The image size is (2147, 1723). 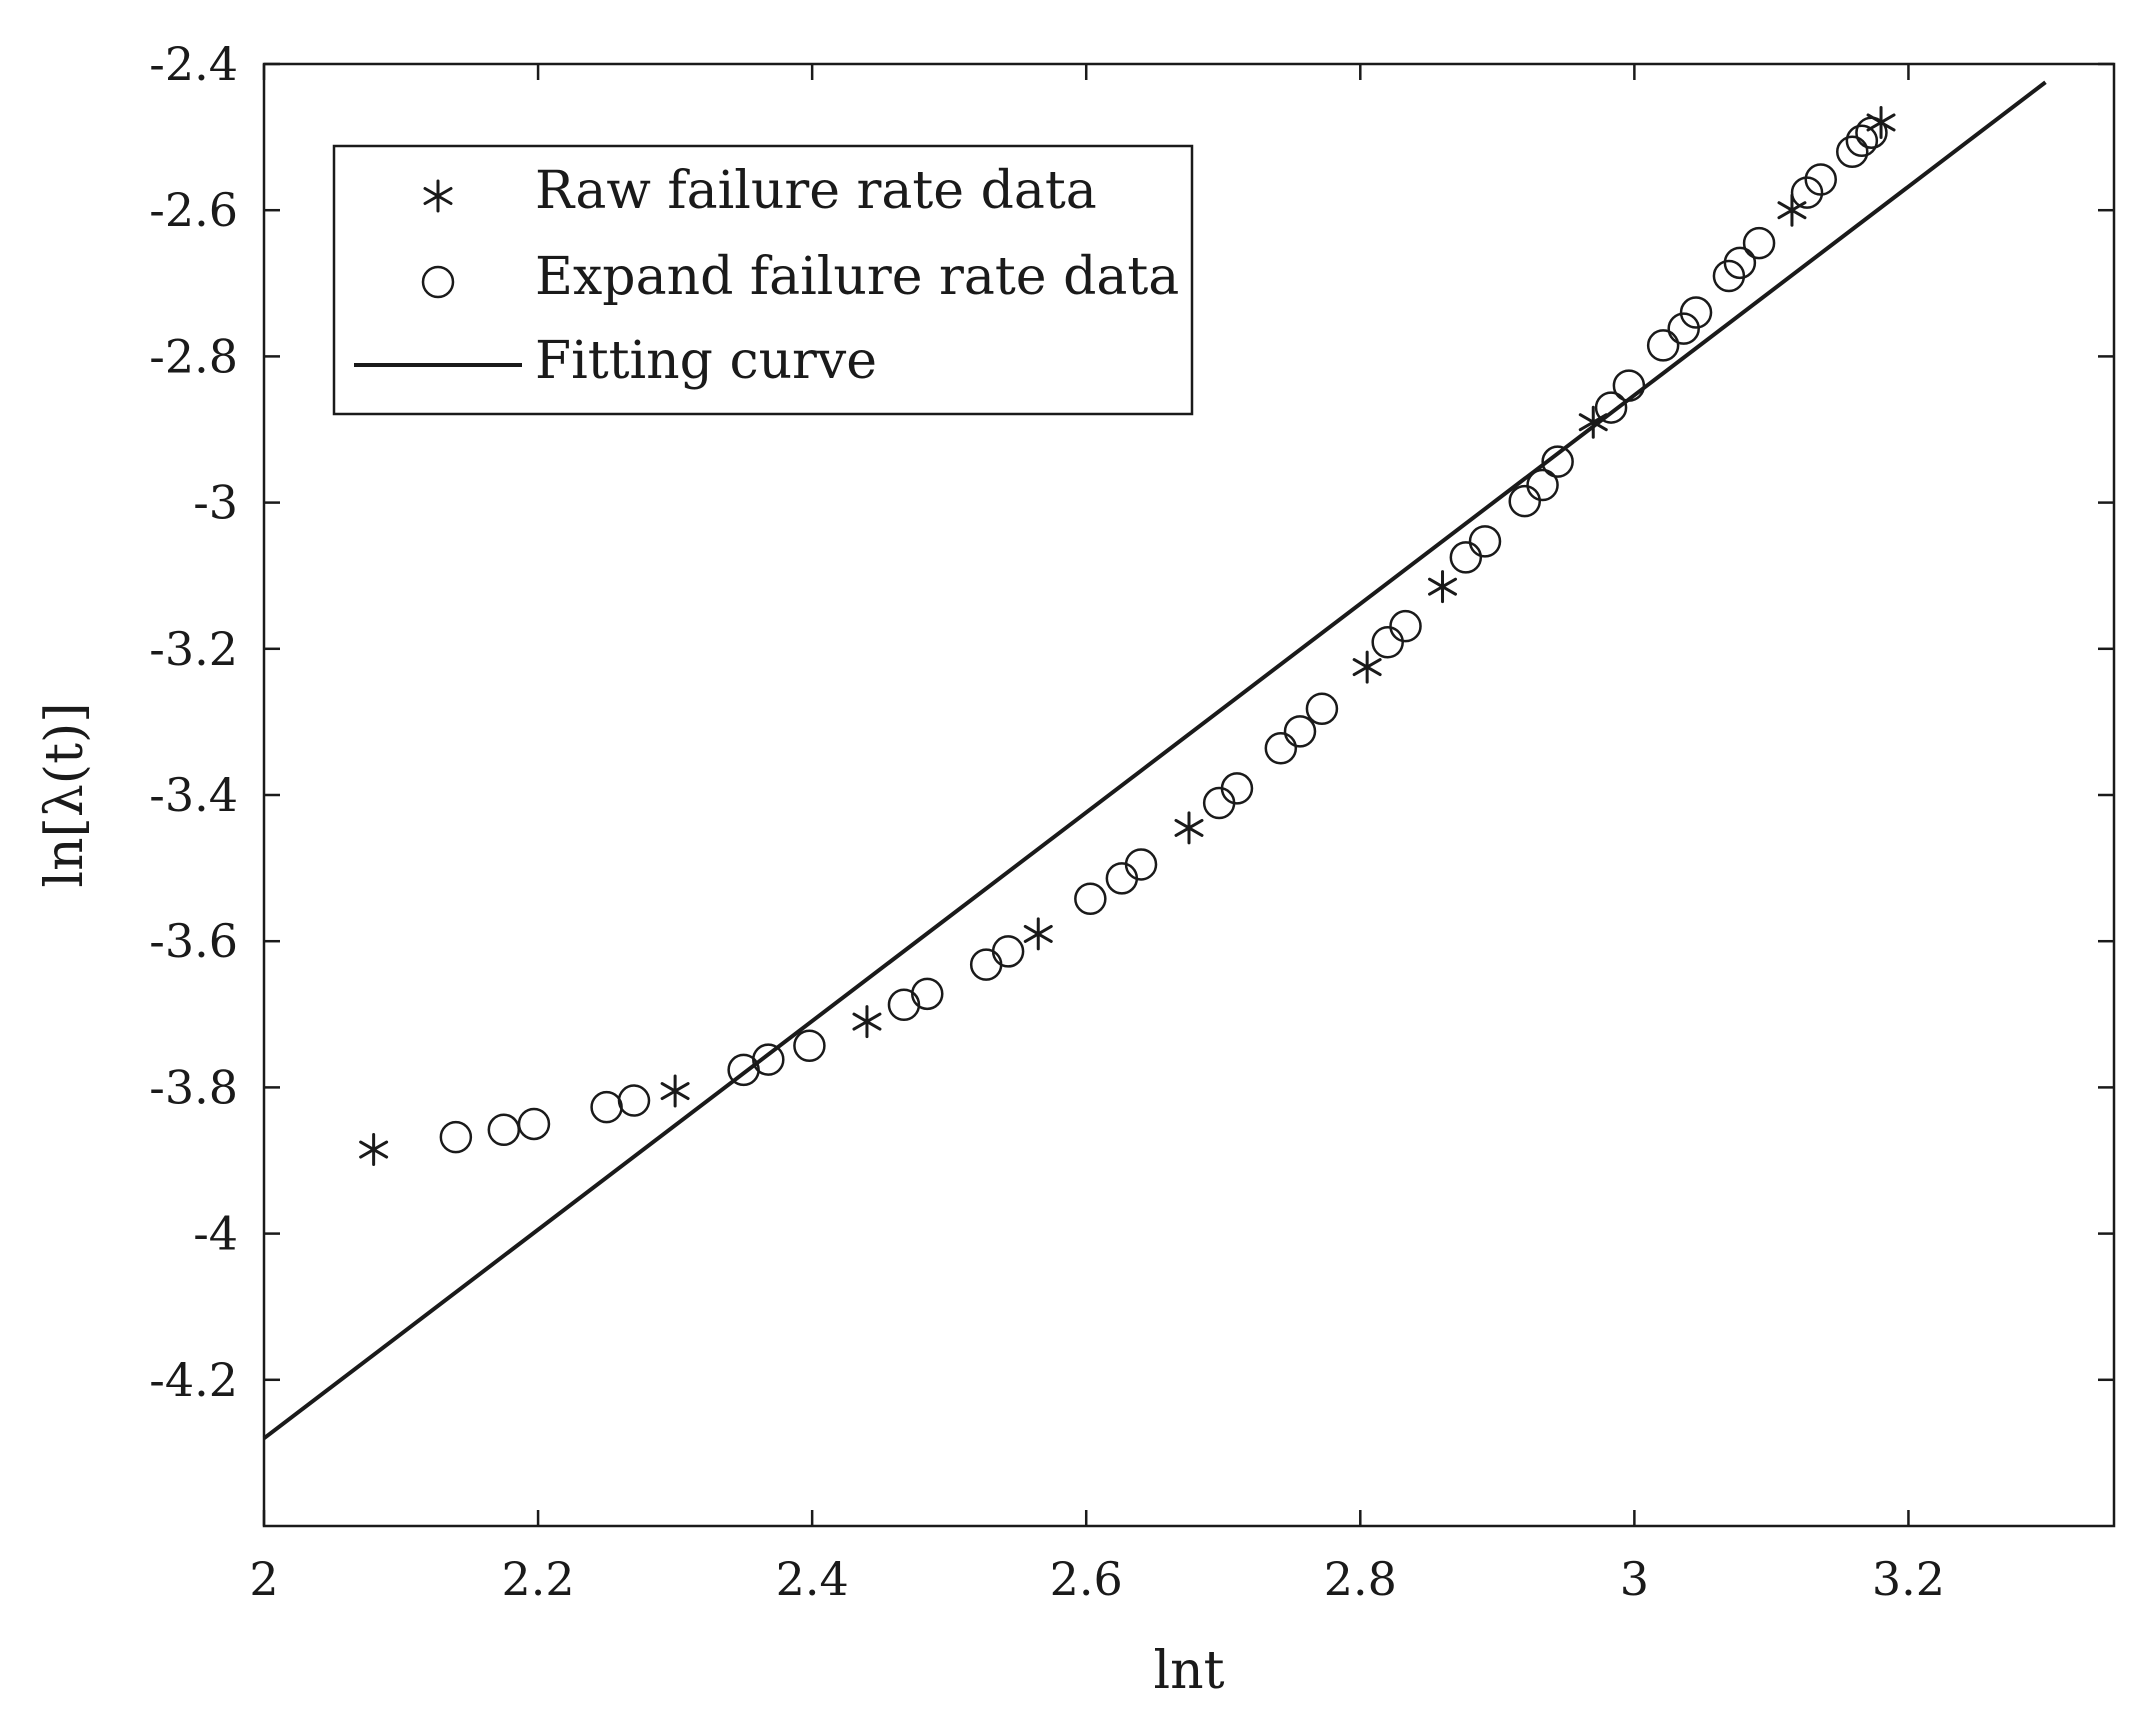 I want to click on y-tick-label: -2.8, so click(x=193, y=356).